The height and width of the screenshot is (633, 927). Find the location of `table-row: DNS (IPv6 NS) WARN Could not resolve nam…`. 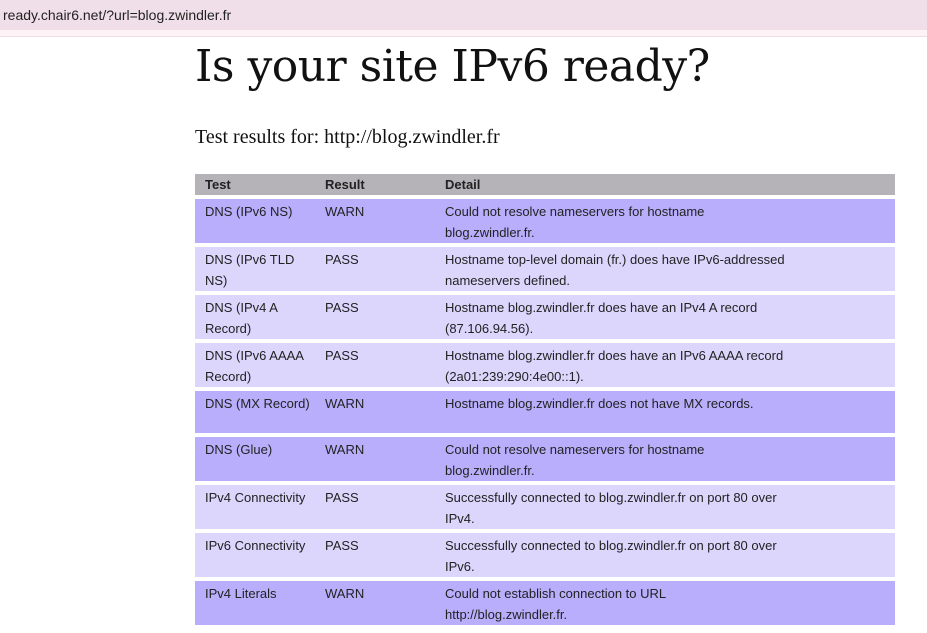

table-row: DNS (IPv6 NS) WARN Could not resolve nam… is located at coordinates (545, 221).